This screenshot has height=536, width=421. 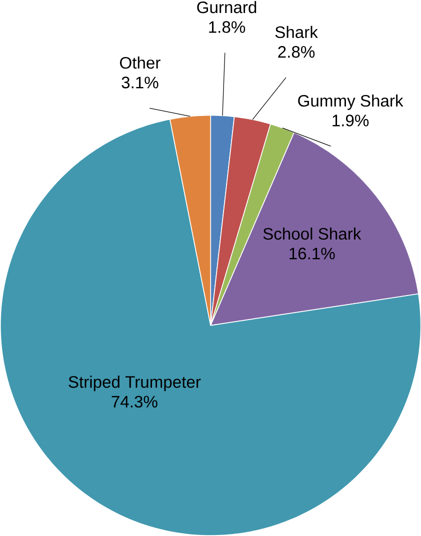 What do you see at coordinates (134, 384) in the screenshot?
I see `slice-label: Striped Trumpeter` at bounding box center [134, 384].